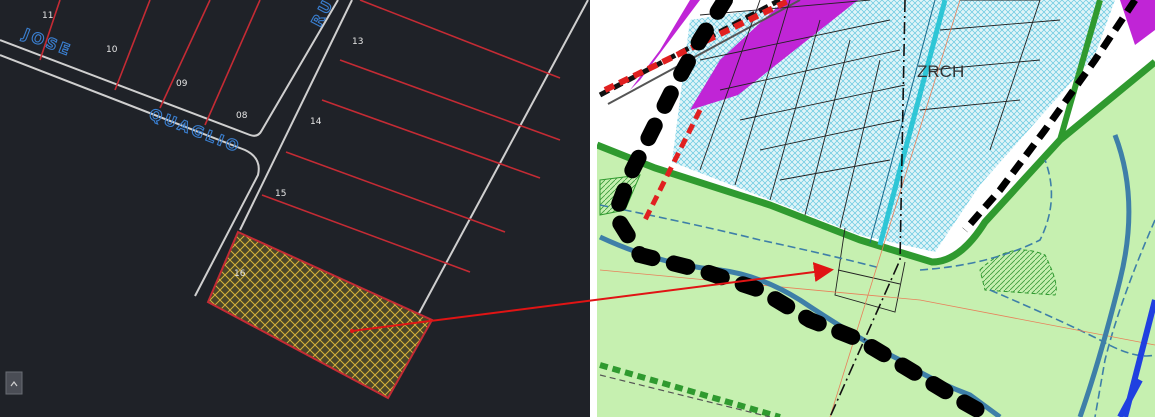 Image resolution: width=1155 pixels, height=417 pixels. I want to click on lot-number-09: 09, so click(182, 84).